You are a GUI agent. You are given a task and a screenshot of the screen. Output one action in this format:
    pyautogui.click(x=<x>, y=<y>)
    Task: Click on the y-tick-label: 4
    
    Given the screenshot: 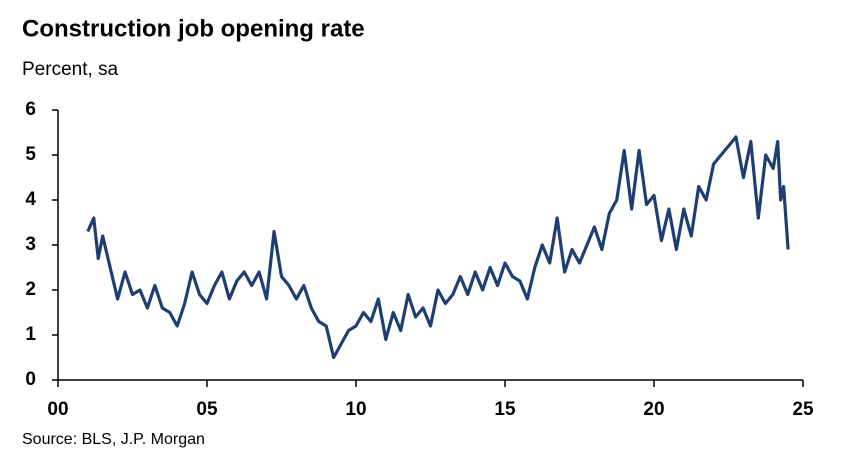 What is the action you would take?
    pyautogui.click(x=30, y=199)
    